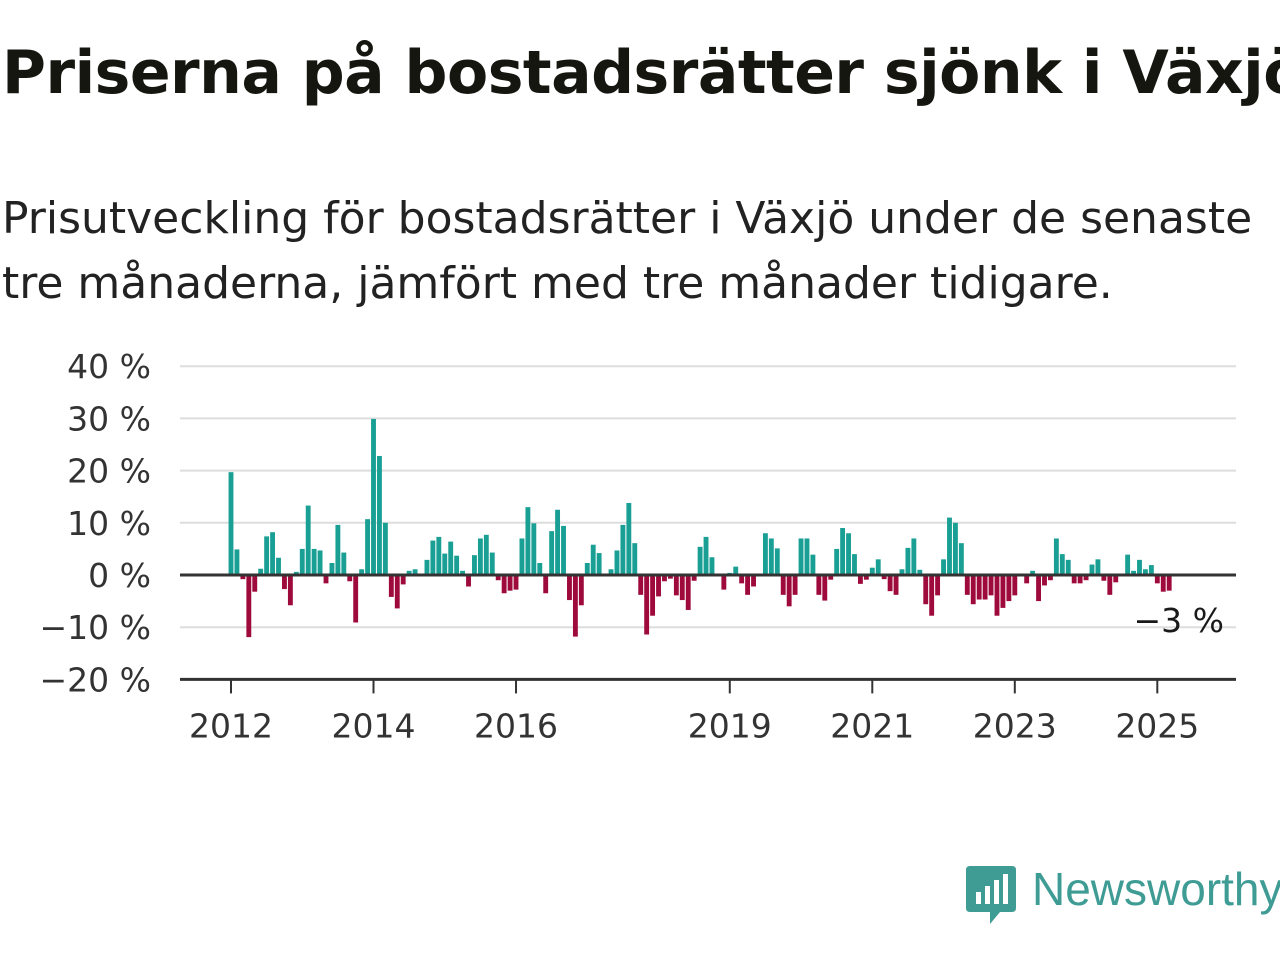  I want to click on axes, so click(708, 627).